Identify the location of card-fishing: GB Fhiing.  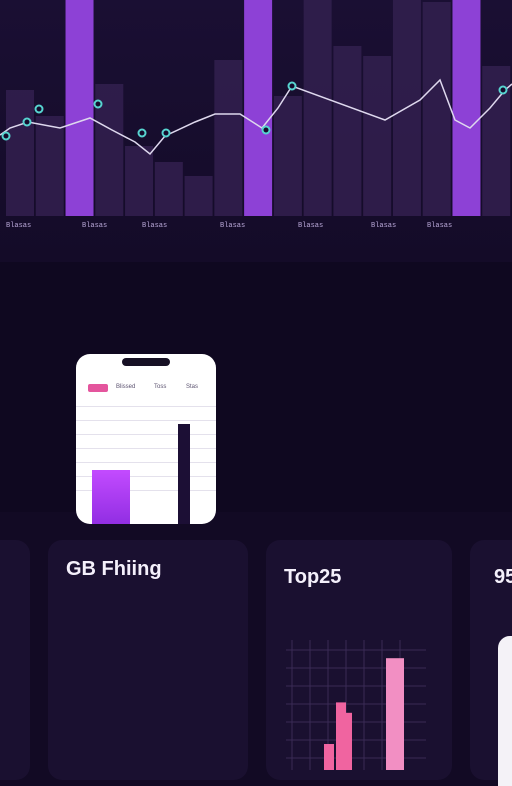
(148, 660).